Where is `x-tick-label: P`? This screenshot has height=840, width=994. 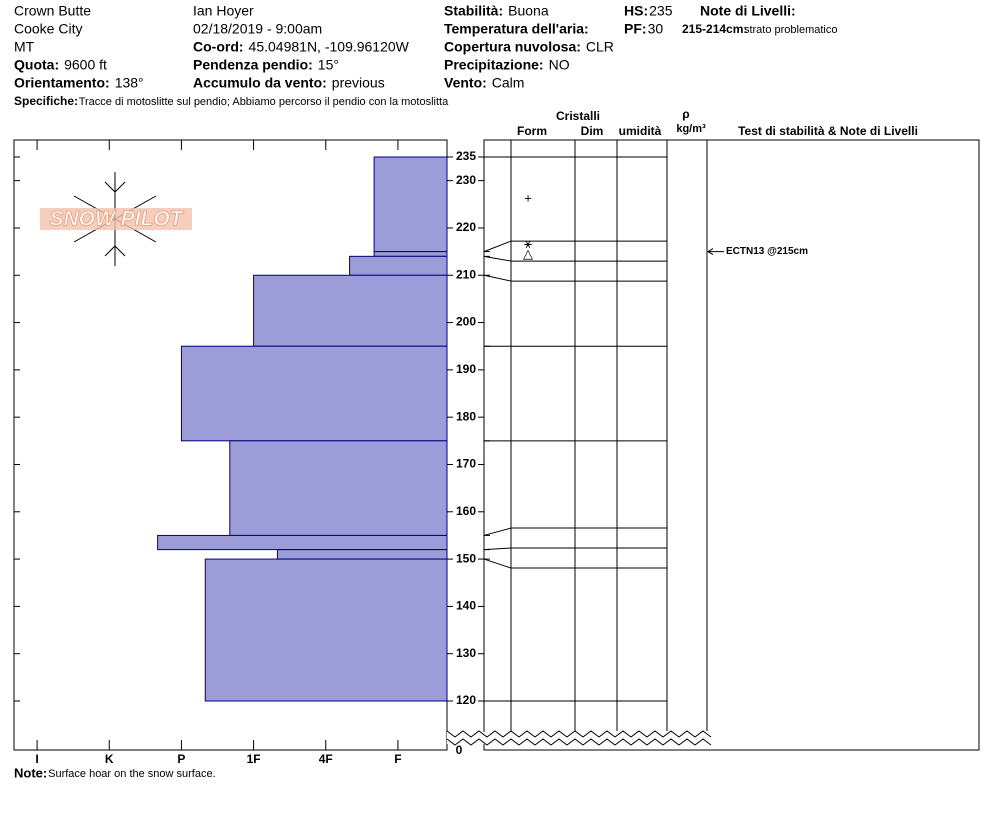
x-tick-label: P is located at coordinates (181, 759).